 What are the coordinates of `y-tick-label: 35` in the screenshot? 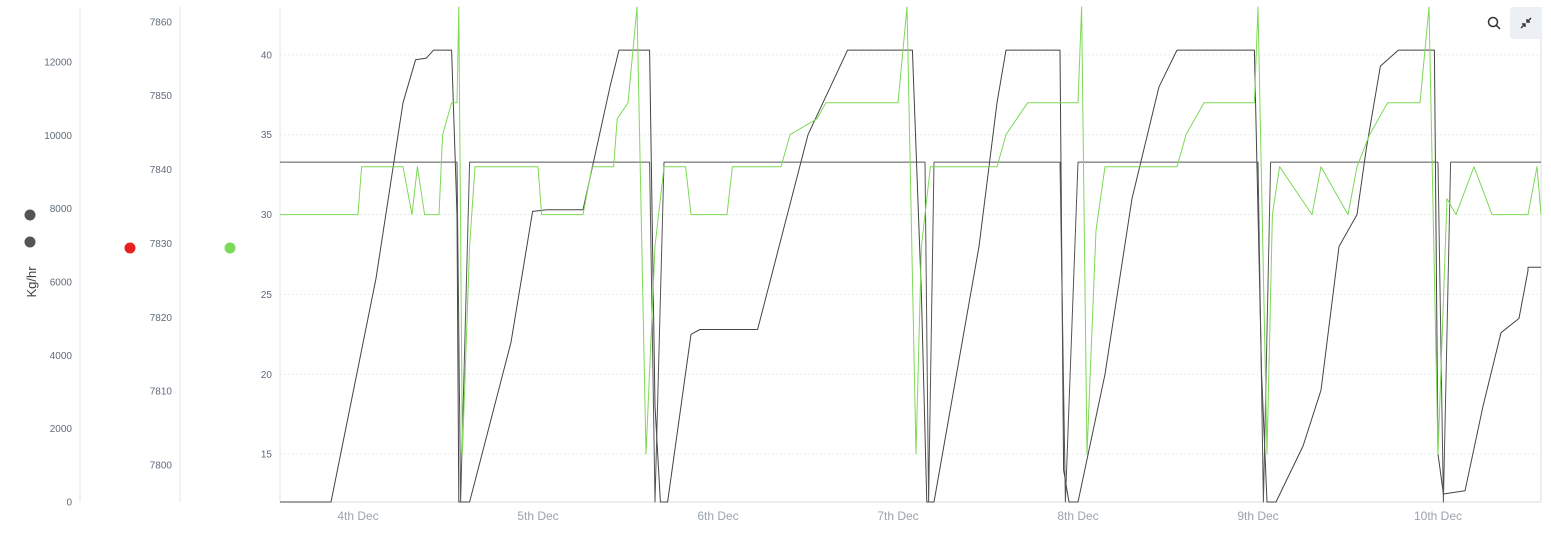 It's located at (267, 135).